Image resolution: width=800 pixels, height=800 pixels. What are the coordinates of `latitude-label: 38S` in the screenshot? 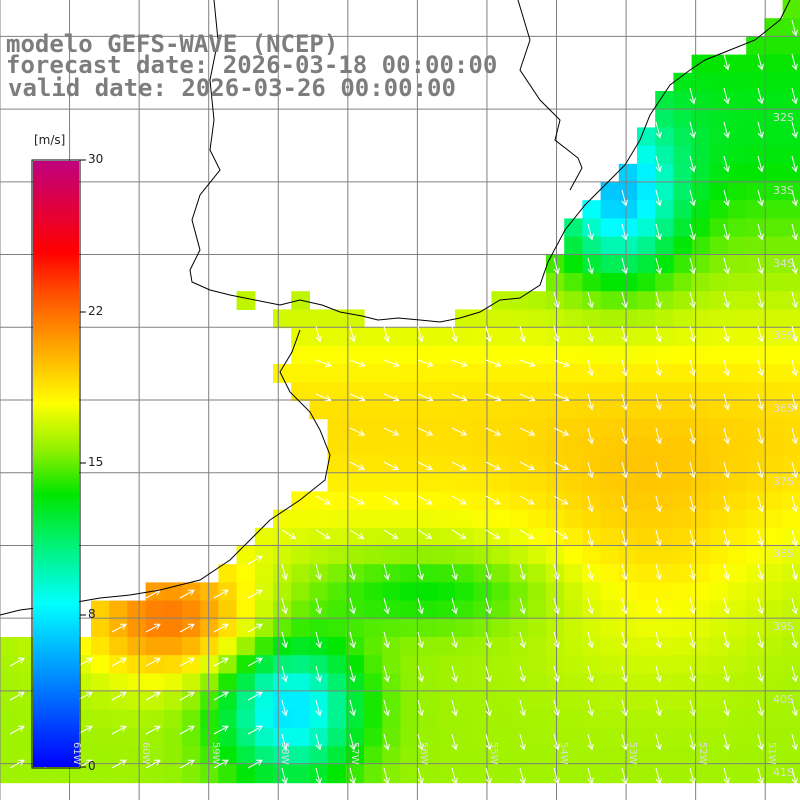 It's located at (783, 554).